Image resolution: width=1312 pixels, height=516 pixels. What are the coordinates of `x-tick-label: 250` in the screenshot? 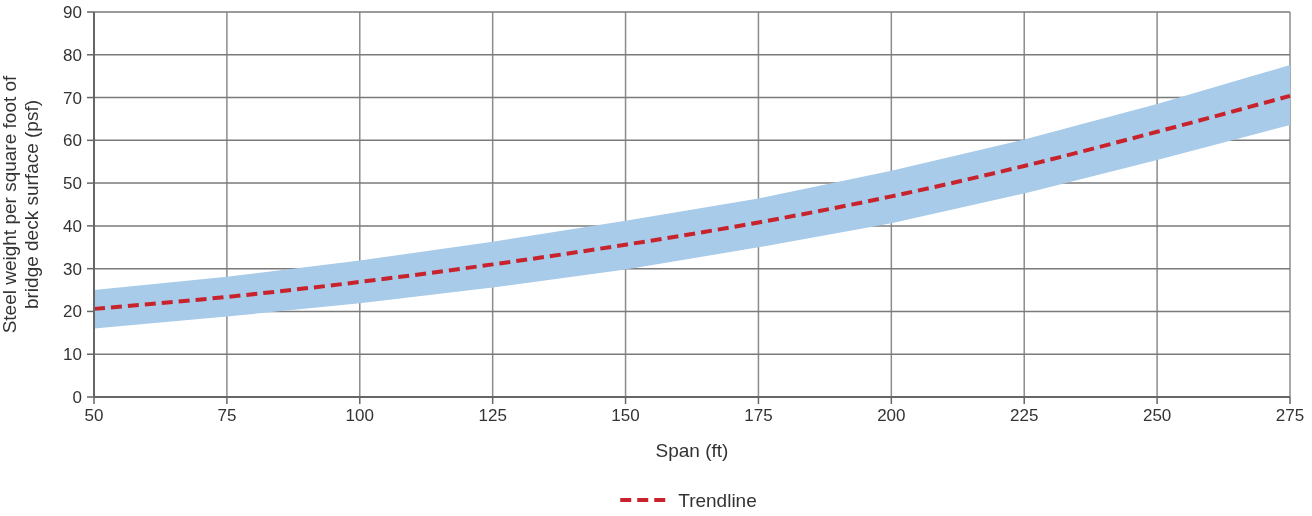 It's located at (1157, 415).